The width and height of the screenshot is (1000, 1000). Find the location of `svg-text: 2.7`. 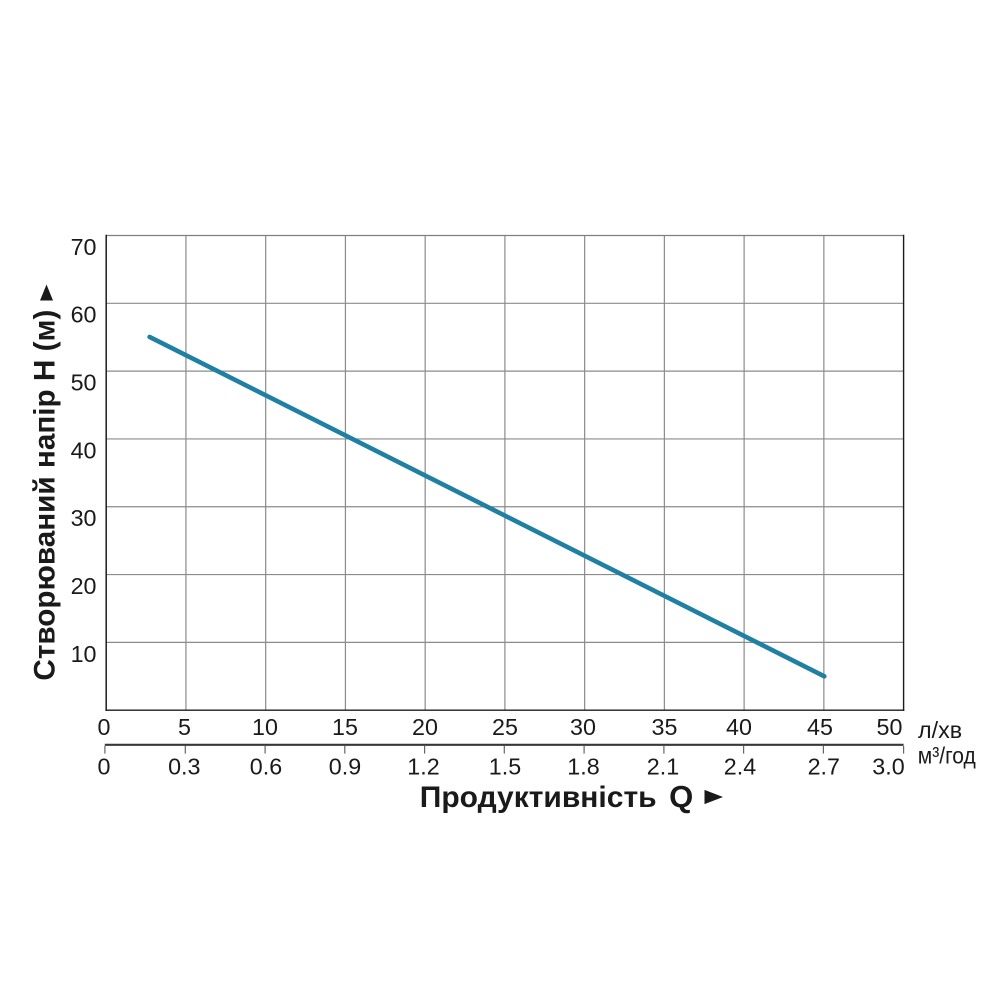

svg-text: 2.7 is located at coordinates (824, 767).